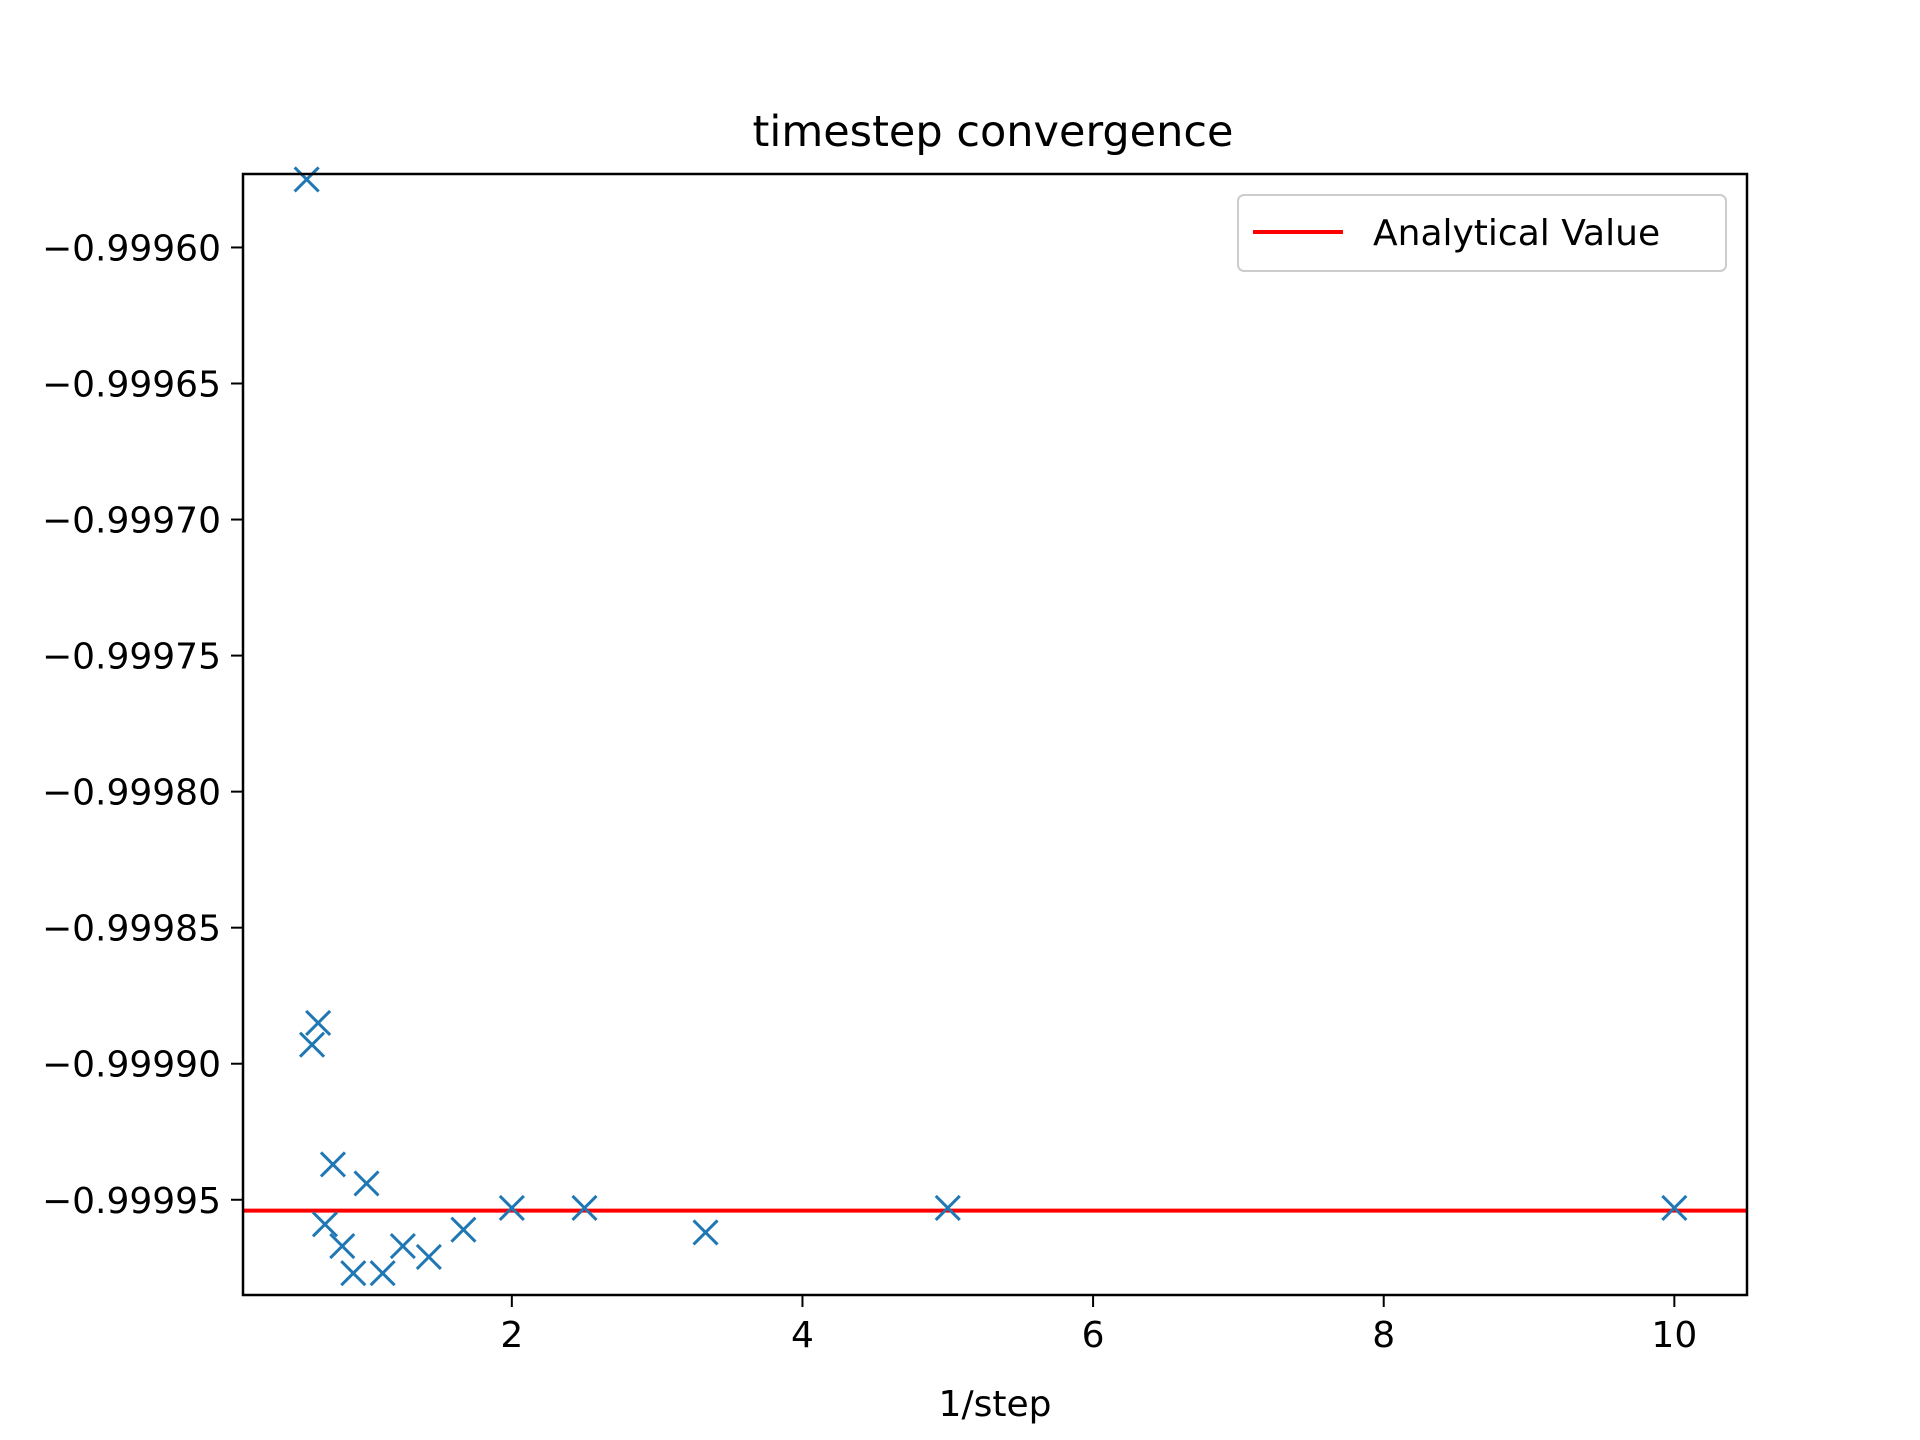  Describe the element at coordinates (1383, 1335) in the screenshot. I see `x-tick-label: 8` at that location.